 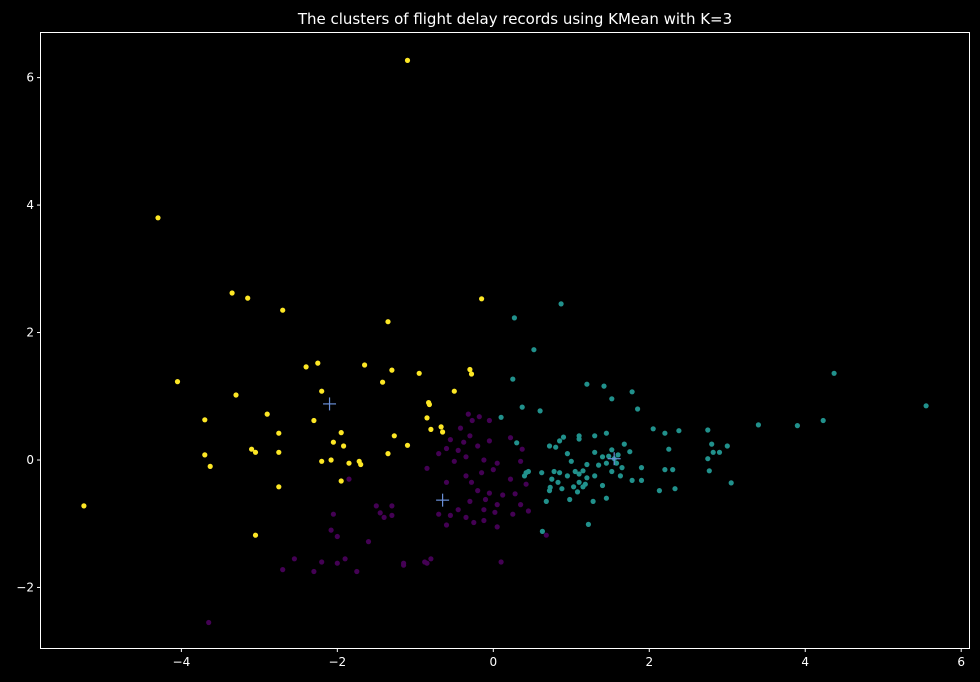 What do you see at coordinates (472, 452) in the screenshot?
I see `centroid-markers` at bounding box center [472, 452].